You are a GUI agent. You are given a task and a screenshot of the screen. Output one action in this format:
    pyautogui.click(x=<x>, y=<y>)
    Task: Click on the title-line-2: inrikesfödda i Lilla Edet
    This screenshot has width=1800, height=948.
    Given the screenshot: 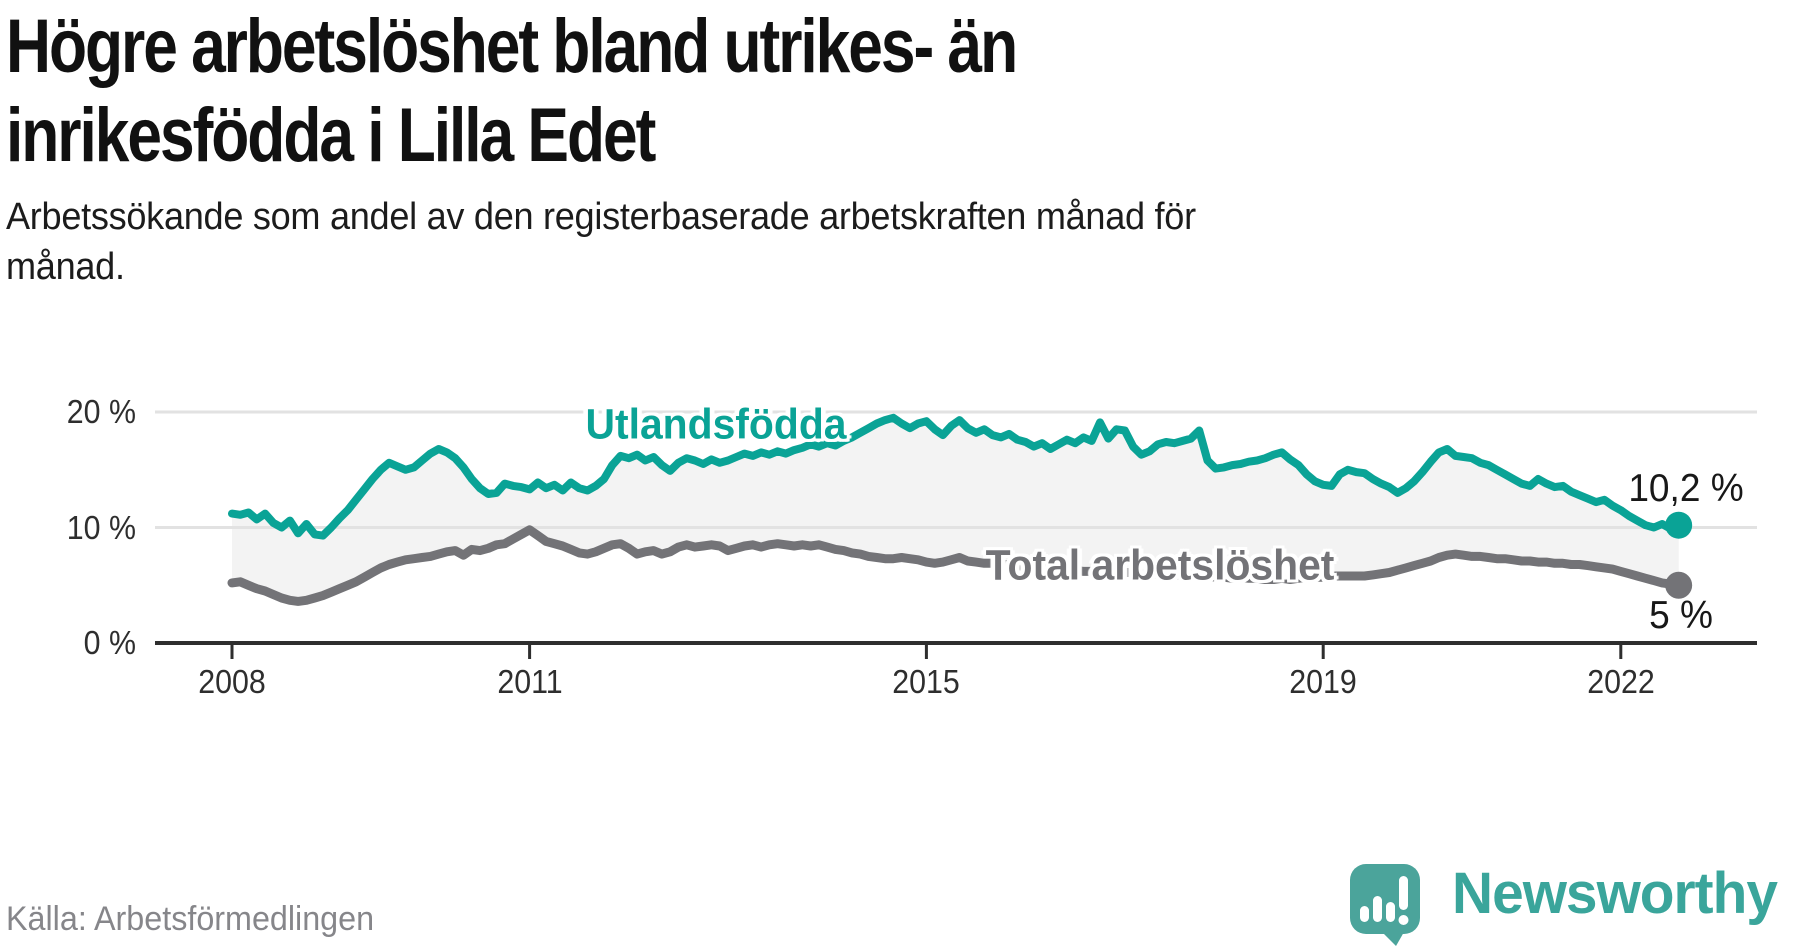 What is the action you would take?
    pyautogui.click(x=331, y=135)
    